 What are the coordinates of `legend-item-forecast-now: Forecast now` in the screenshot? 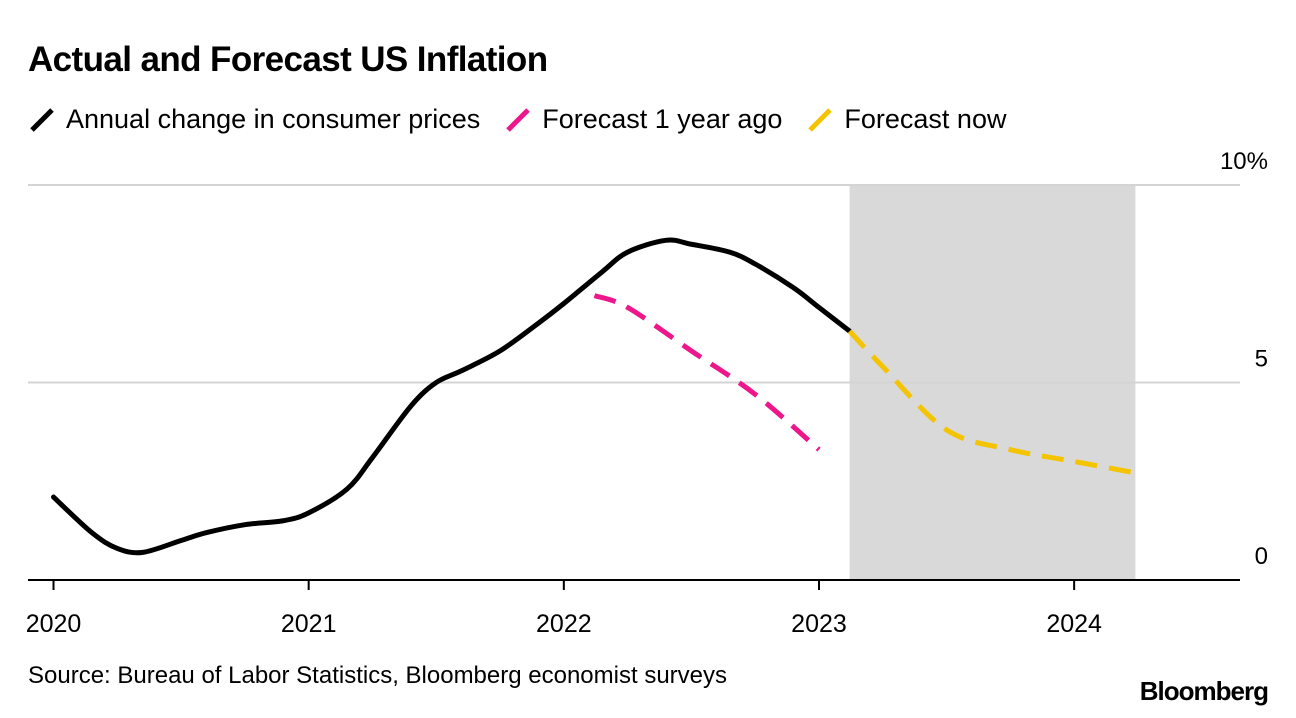 It's located at (906, 119).